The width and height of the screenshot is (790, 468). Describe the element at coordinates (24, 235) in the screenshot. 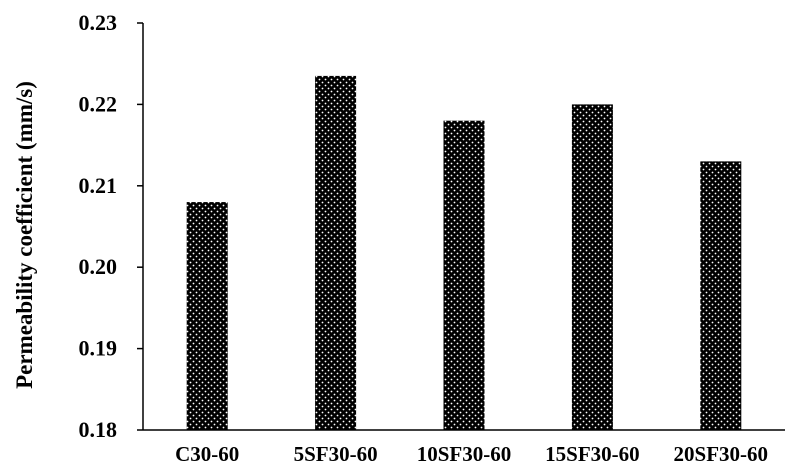

I see `y-axis-title: Permeability coefficient (mm/s)` at that location.